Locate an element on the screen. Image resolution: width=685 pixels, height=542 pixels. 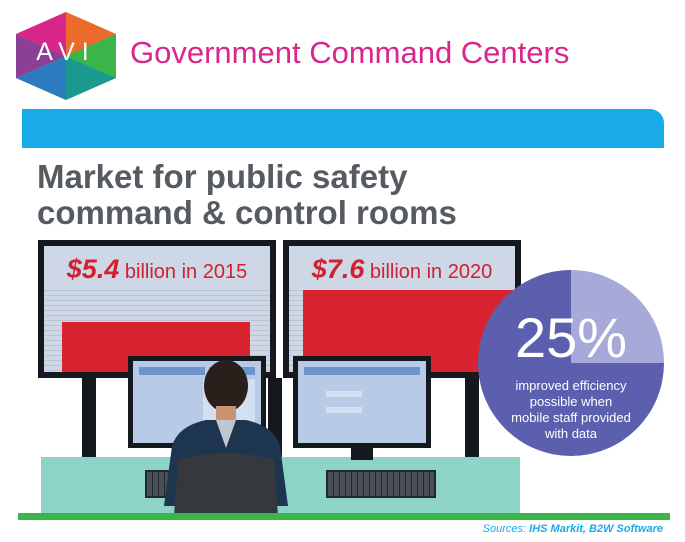
operator-figure is located at coordinates (226, 438).